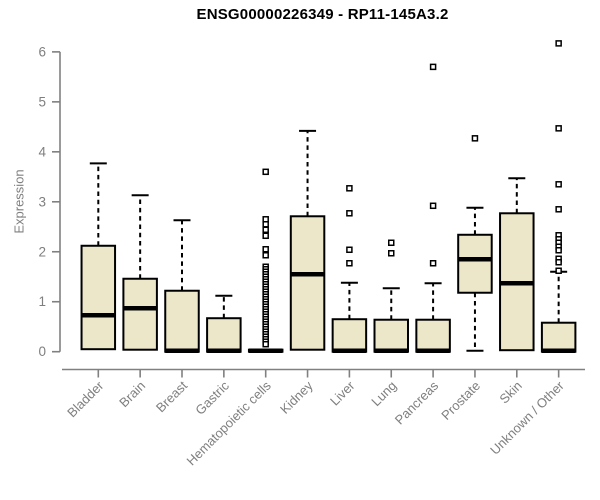  What do you see at coordinates (383, 393) in the screenshot?
I see `x-category-label-lung: Lung` at bounding box center [383, 393].